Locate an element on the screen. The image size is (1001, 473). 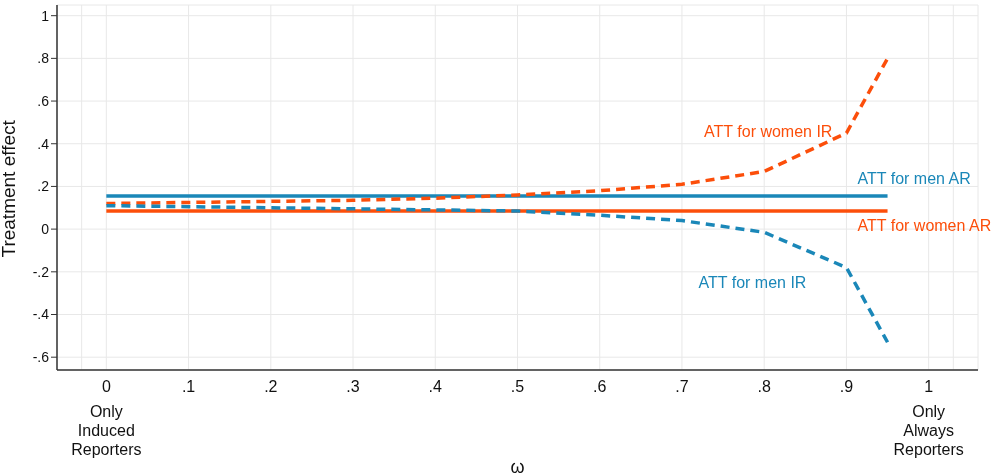
series-label: ATT for men AR is located at coordinates (914, 179).